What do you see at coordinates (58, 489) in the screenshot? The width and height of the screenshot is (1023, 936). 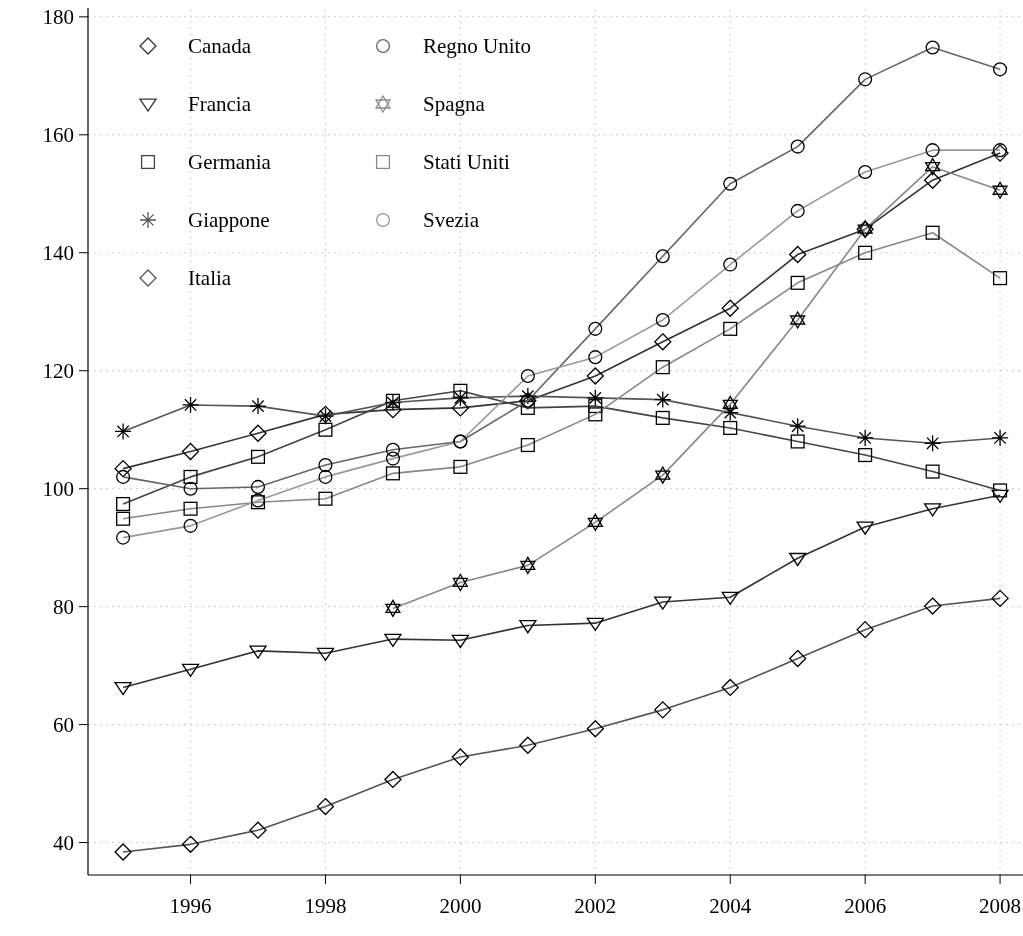 I see `y-tick-label: 100` at bounding box center [58, 489].